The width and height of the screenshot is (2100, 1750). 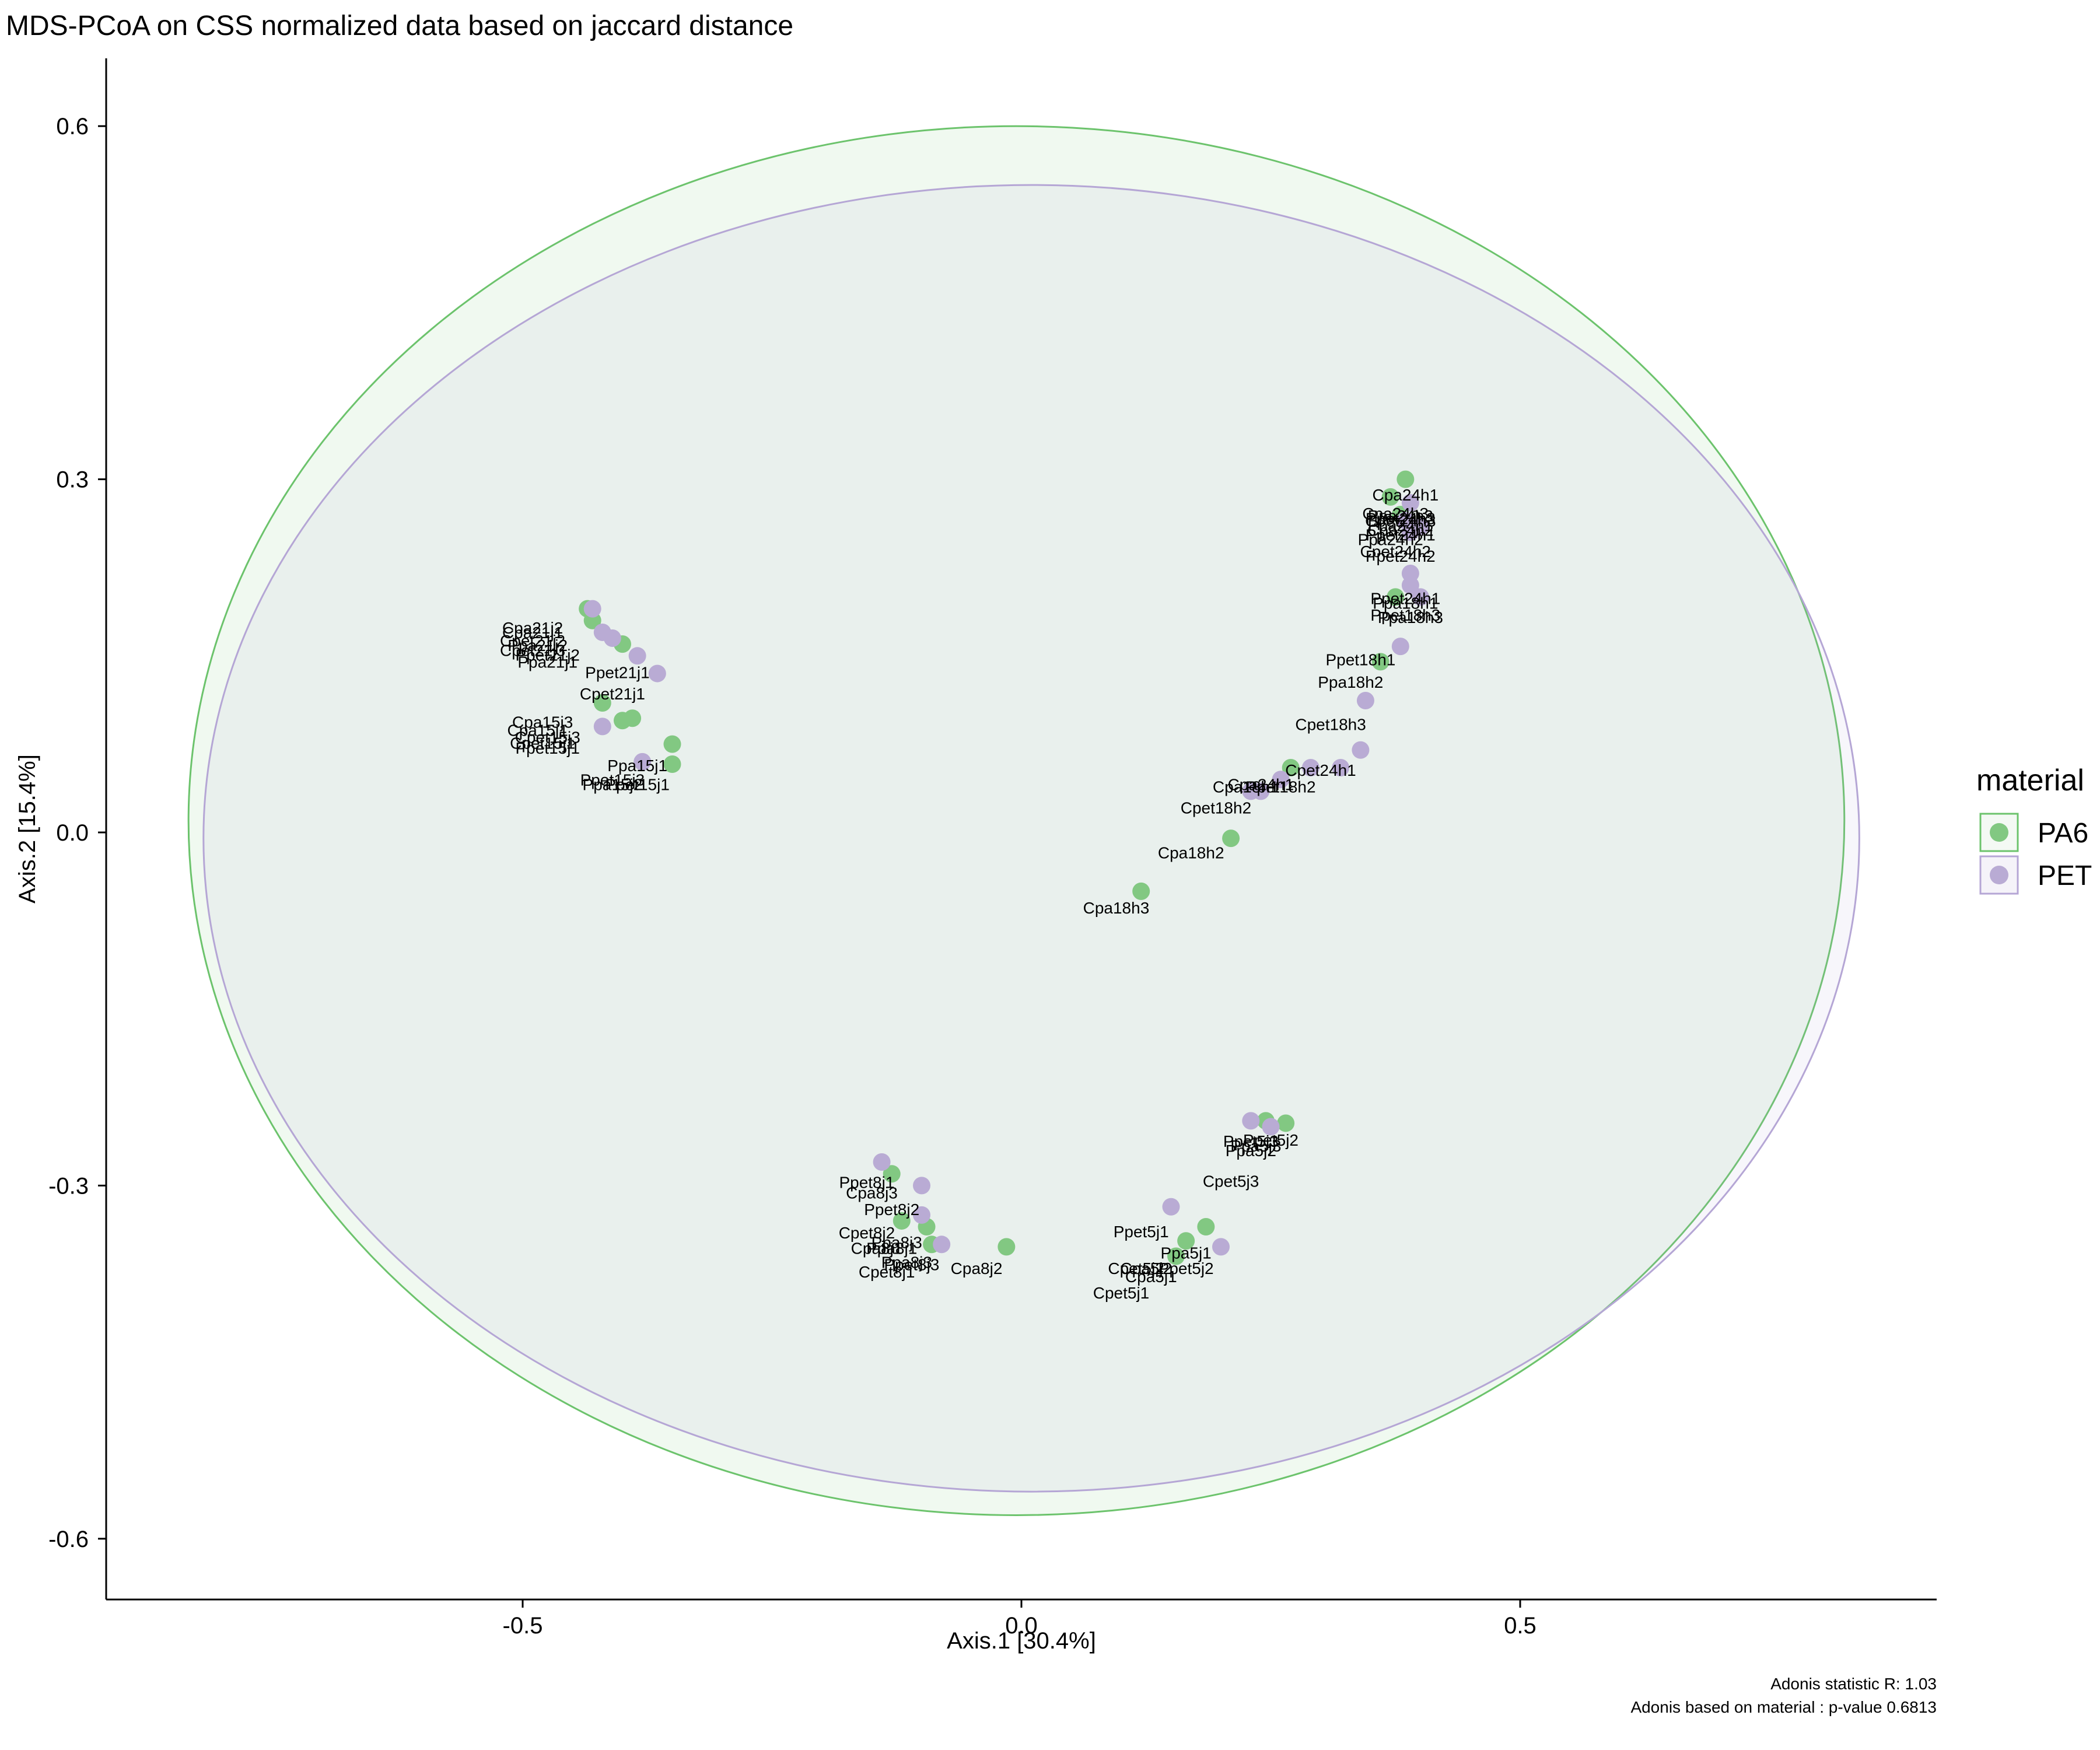 I want to click on point-label: Ppet24h3, so click(x=1401, y=518).